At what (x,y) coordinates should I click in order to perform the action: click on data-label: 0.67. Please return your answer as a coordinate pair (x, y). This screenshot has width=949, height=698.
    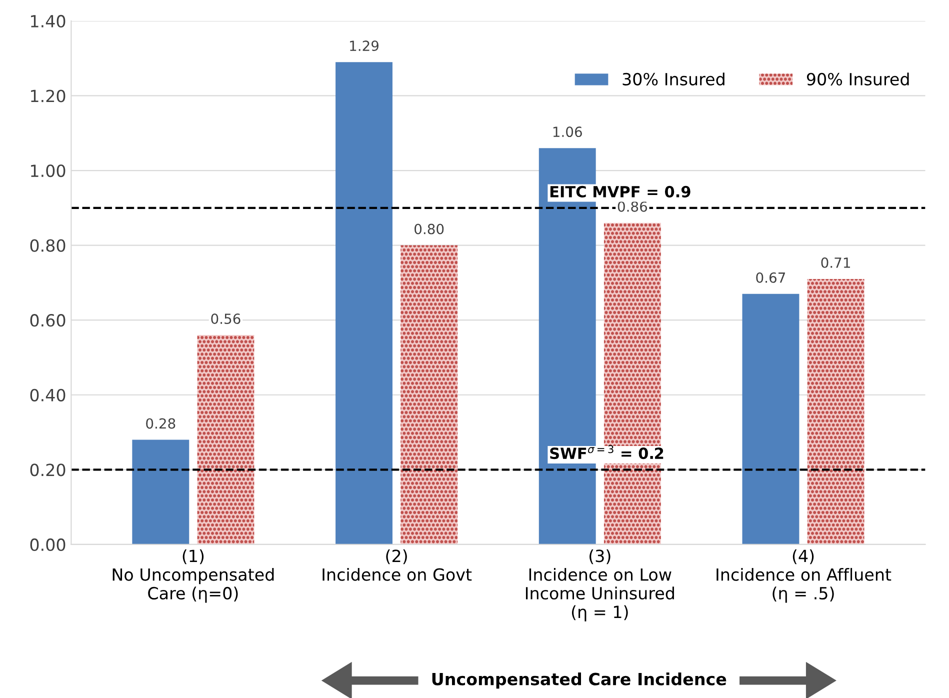
    Looking at the image, I should click on (770, 277).